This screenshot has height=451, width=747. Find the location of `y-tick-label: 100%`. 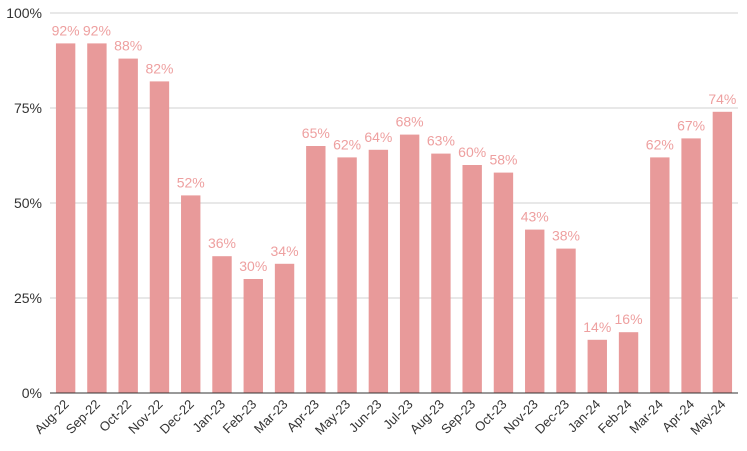

y-tick-label: 100% is located at coordinates (24, 13).